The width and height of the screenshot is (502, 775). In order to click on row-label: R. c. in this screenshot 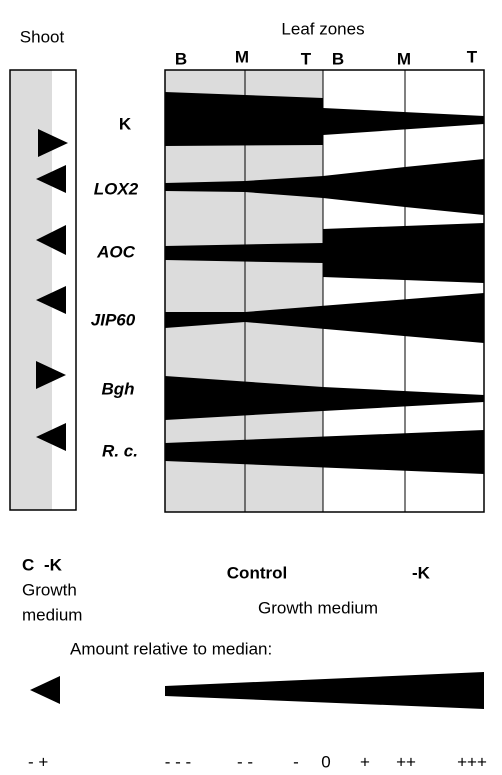, I will do `click(120, 450)`.